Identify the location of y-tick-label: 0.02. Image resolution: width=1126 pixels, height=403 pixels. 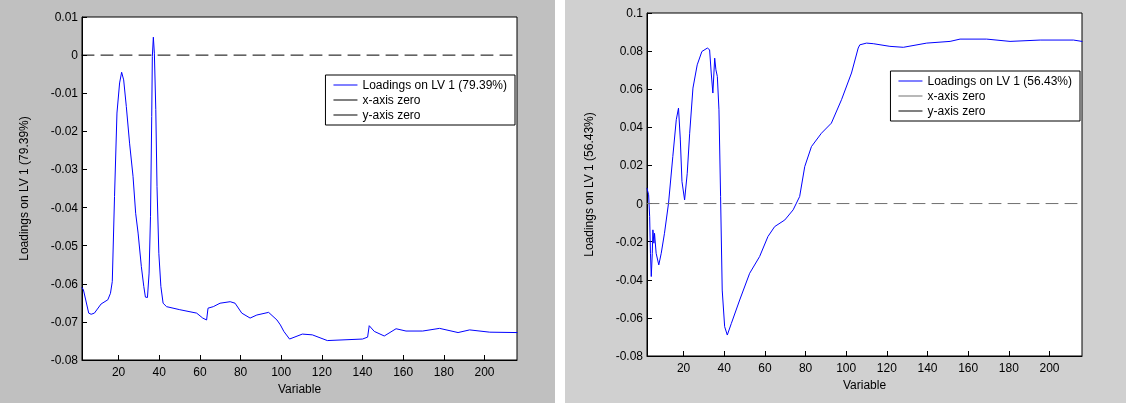
(631, 165).